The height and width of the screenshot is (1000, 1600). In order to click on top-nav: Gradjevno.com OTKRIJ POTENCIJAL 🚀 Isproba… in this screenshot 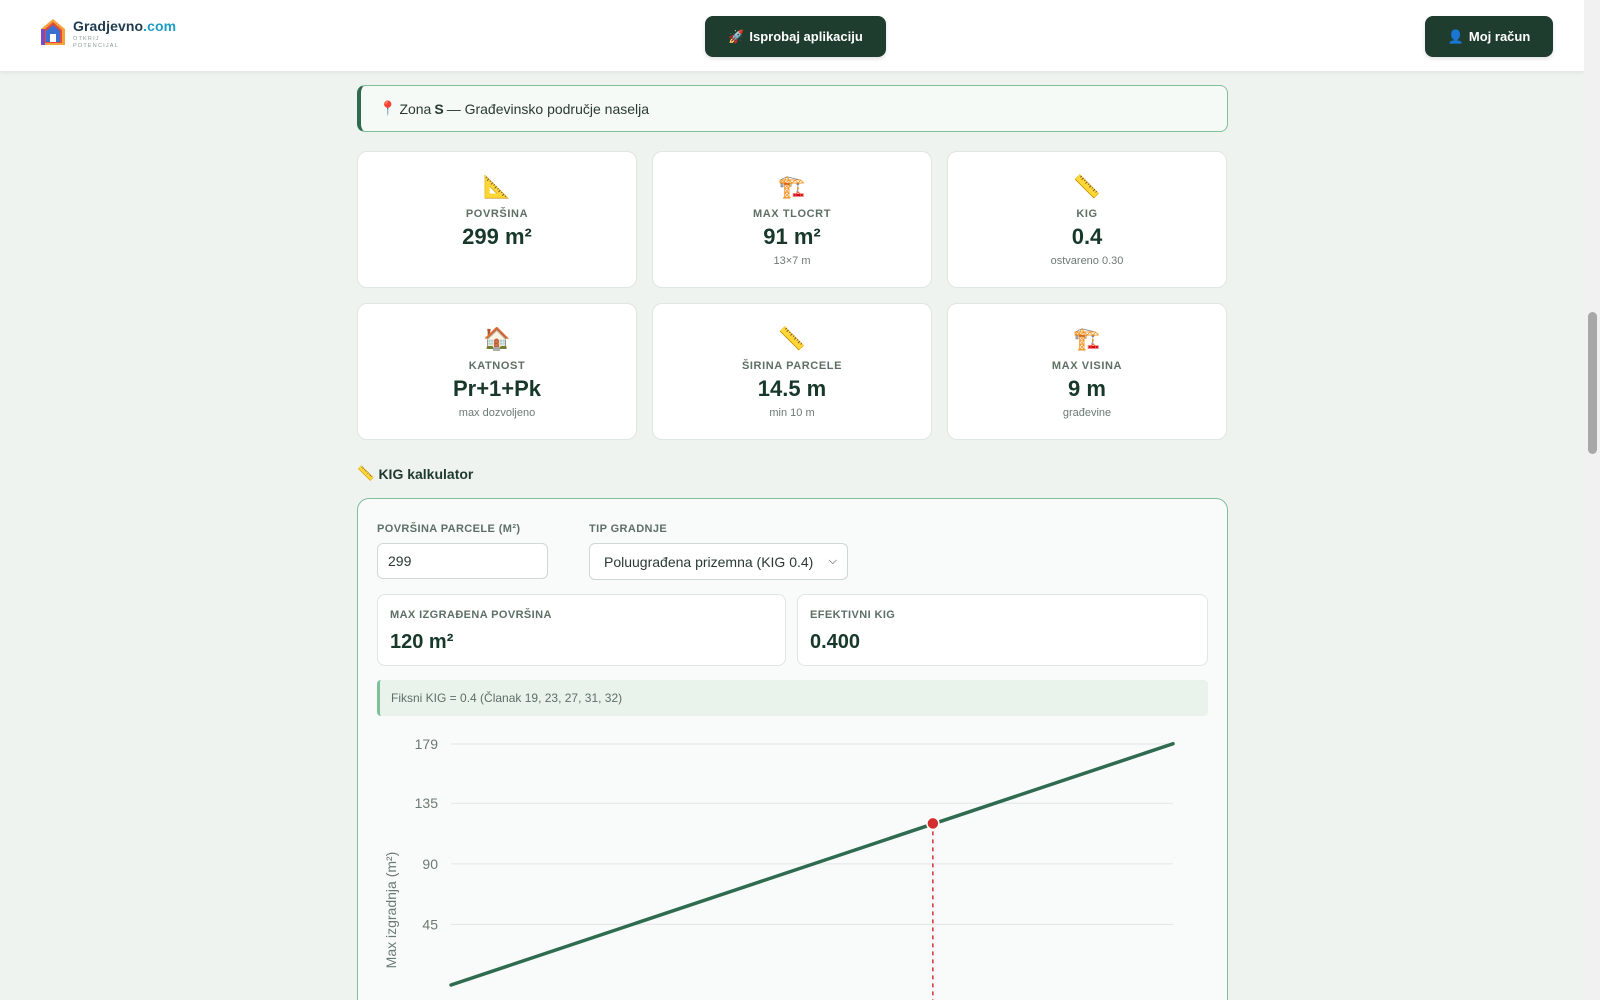, I will do `click(792, 36)`.